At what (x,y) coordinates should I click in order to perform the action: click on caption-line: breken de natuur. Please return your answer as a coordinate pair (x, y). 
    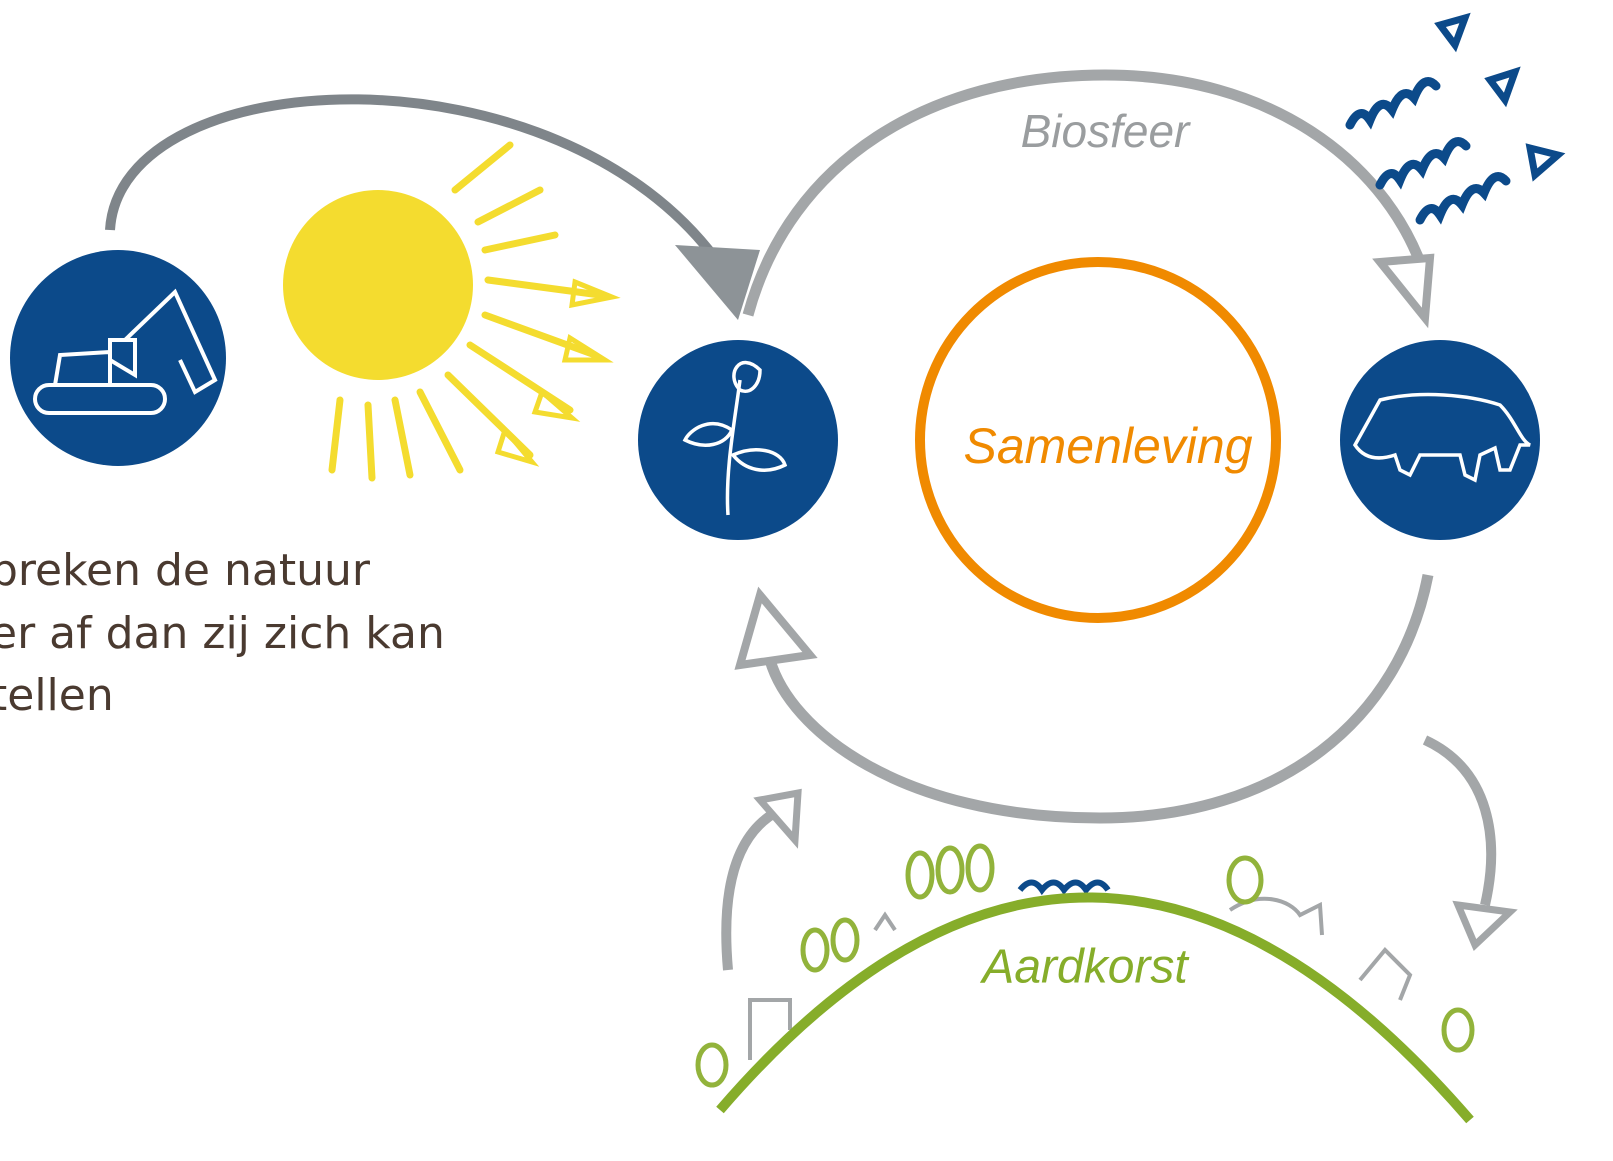
    Looking at the image, I should click on (185, 570).